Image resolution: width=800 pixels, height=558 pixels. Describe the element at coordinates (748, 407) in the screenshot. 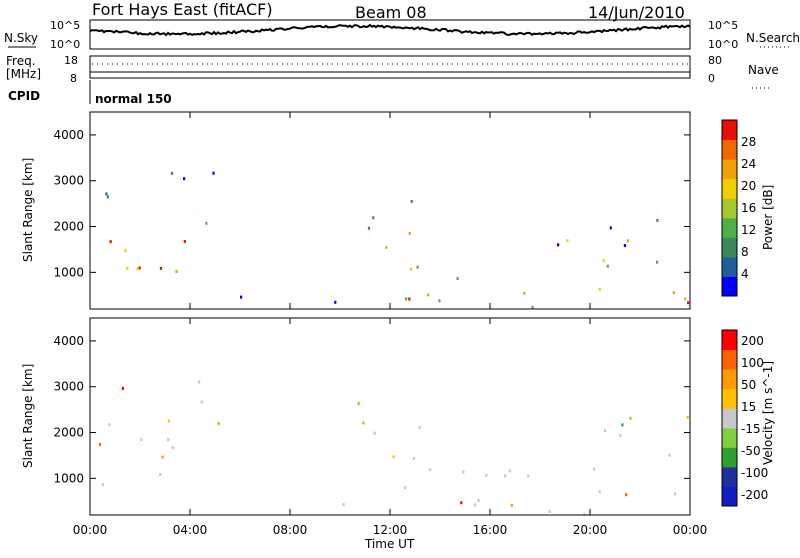

I see `colorbar-tick-label: 15` at that location.